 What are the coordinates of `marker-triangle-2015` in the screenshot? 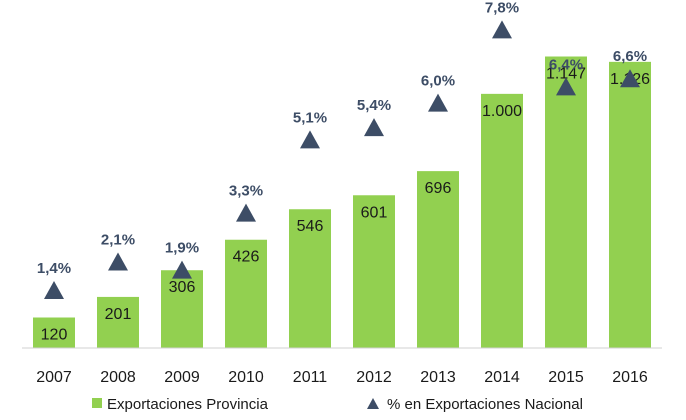 It's located at (566, 86).